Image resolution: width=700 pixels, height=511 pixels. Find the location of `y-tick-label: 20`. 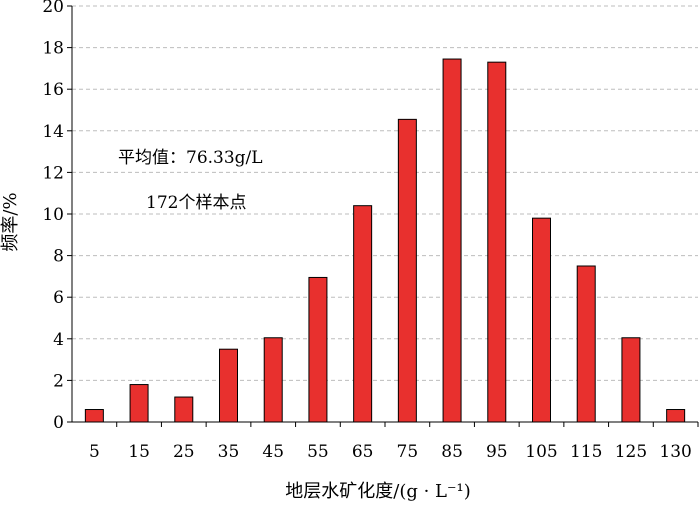

y-tick-label: 20 is located at coordinates (53, 8).